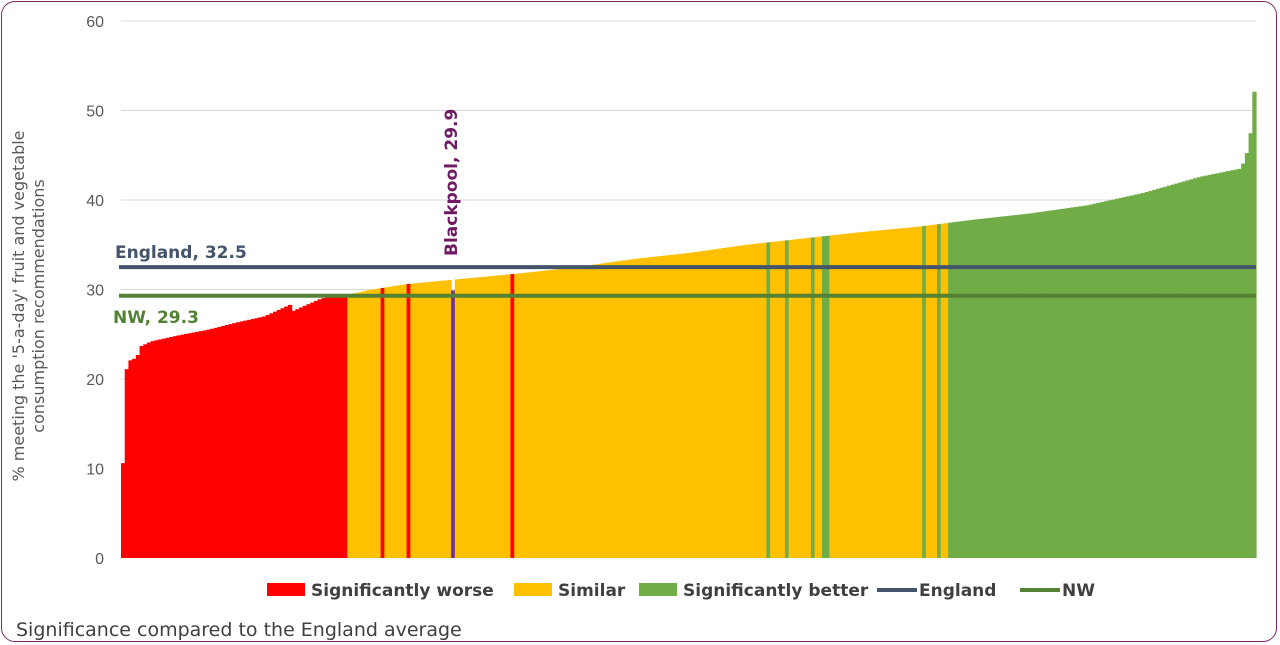 The image size is (1280, 645). Describe the element at coordinates (95, 22) in the screenshot. I see `y-tick-label: 60` at that location.